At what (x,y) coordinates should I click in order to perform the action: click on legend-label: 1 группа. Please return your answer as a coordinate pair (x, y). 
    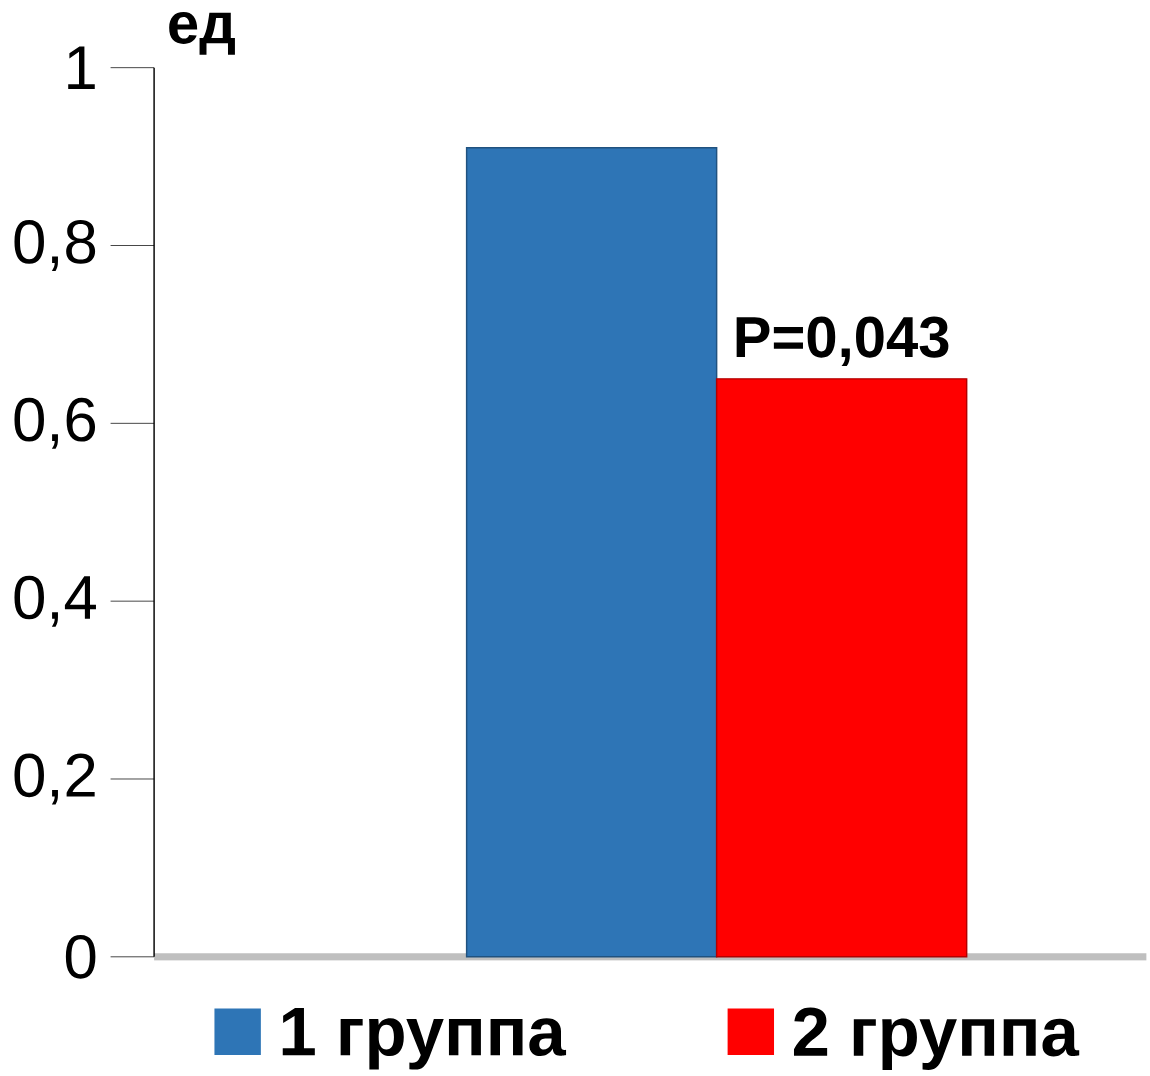
    Looking at the image, I should click on (424, 1039).